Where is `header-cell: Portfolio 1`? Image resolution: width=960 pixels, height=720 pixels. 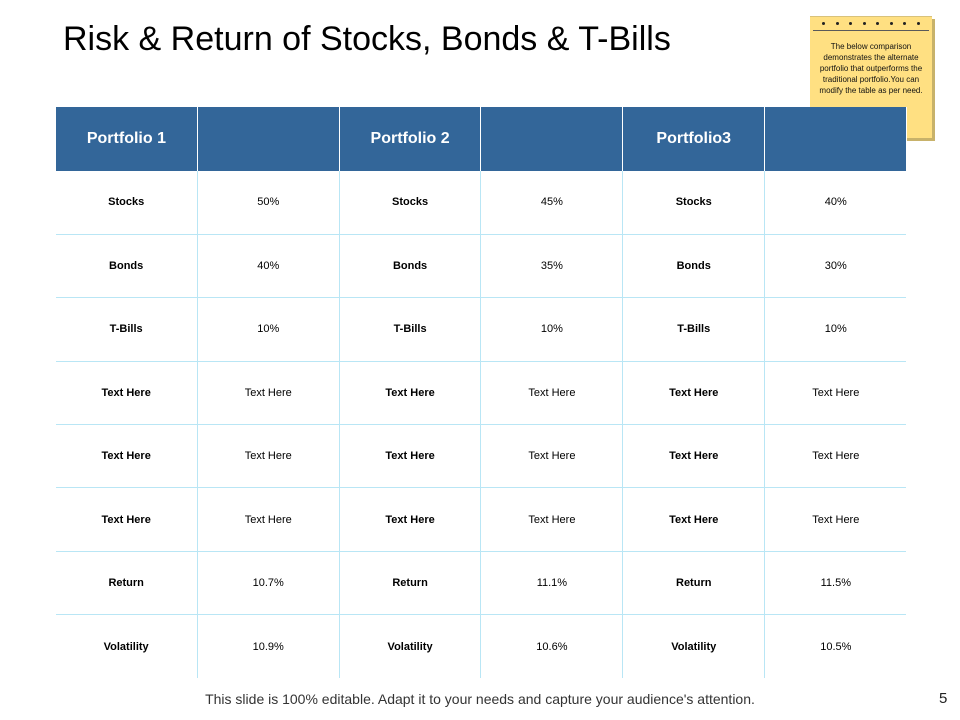
header-cell: Portfolio 1 is located at coordinates (126, 139).